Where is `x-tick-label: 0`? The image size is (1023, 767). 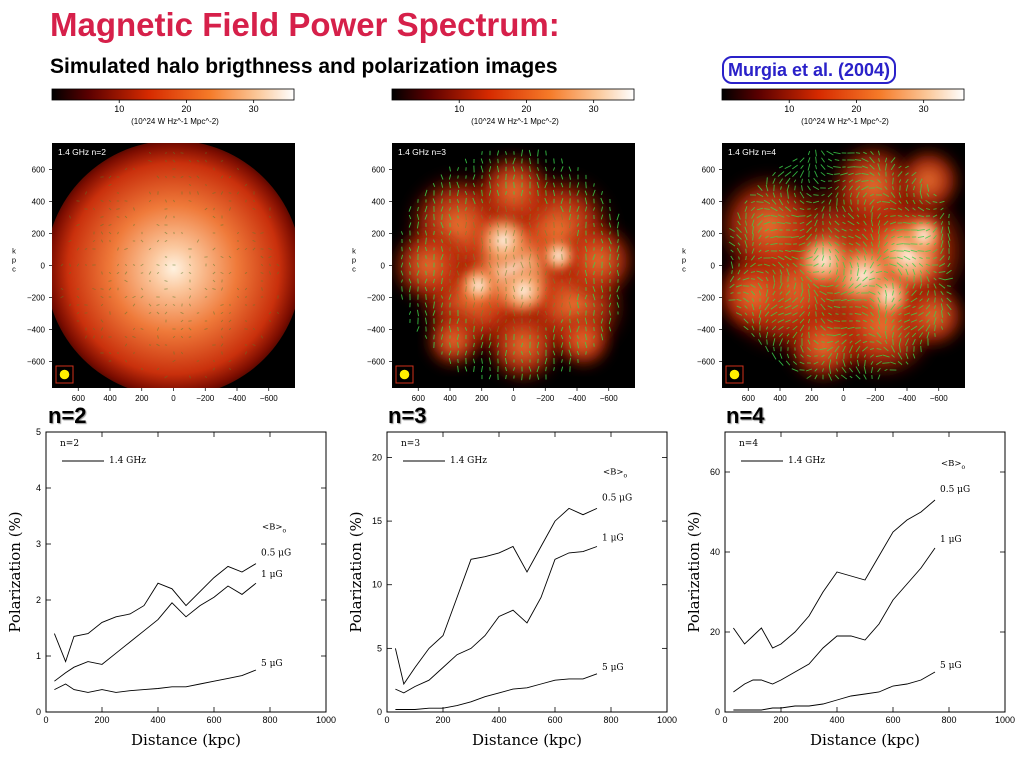 x-tick-label: 0 is located at coordinates (386, 720).